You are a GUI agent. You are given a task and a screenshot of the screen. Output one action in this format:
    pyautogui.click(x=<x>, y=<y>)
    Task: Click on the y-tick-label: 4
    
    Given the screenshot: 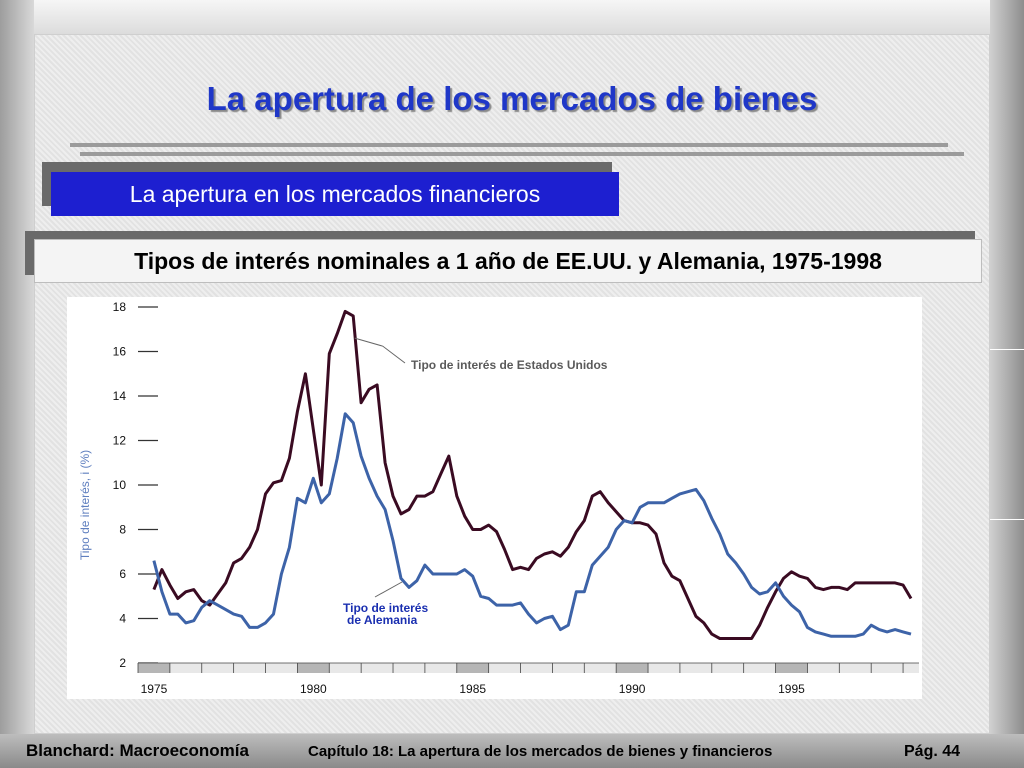 What is the action you would take?
    pyautogui.click(x=122, y=619)
    